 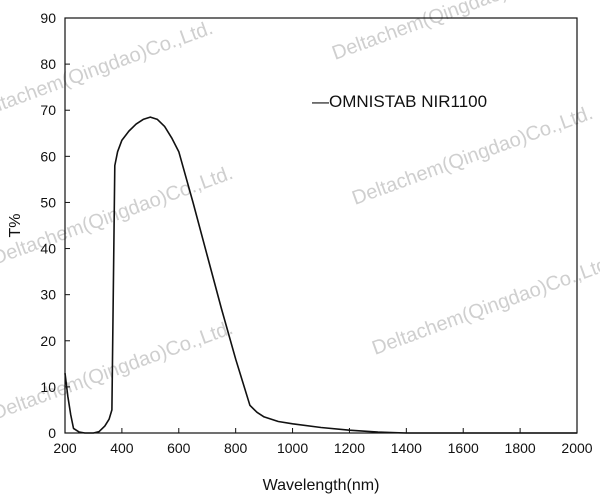 What do you see at coordinates (65, 448) in the screenshot?
I see `x-tick-label: 200` at bounding box center [65, 448].